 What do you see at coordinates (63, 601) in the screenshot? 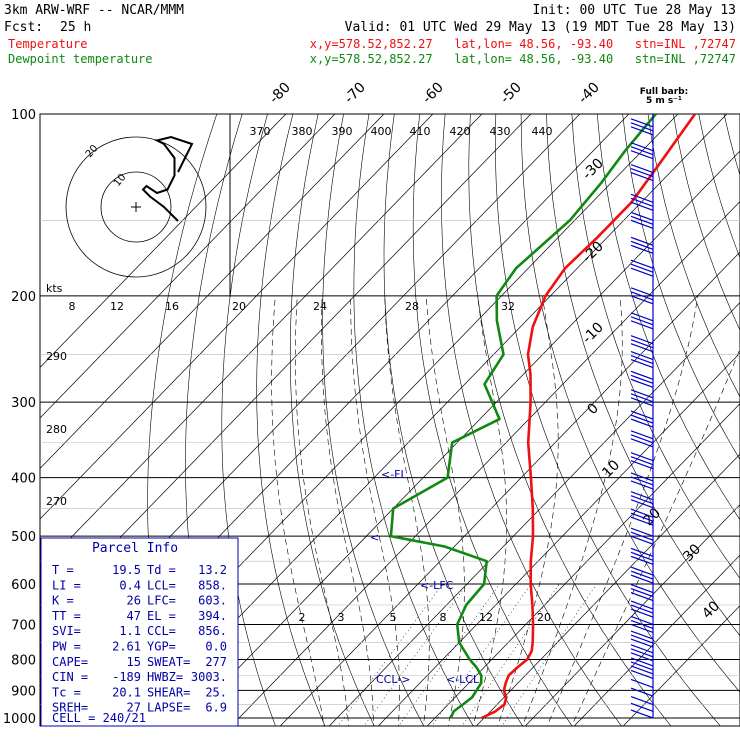
I see `parcel-info-cell: K =` at bounding box center [63, 601].